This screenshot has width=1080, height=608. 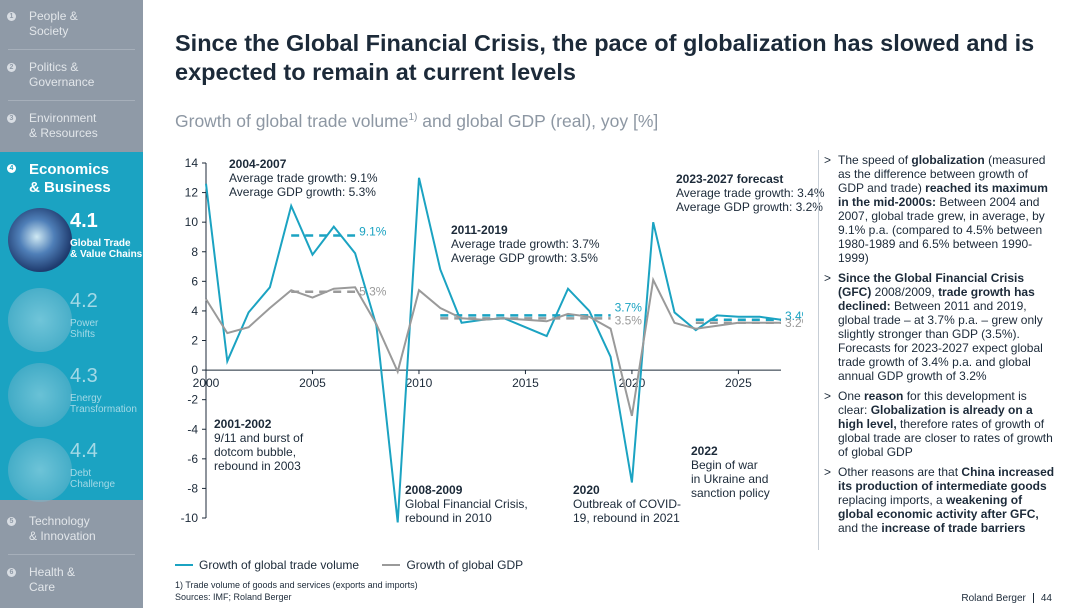 I want to click on nav-number-badge: 4, so click(x=11, y=168).